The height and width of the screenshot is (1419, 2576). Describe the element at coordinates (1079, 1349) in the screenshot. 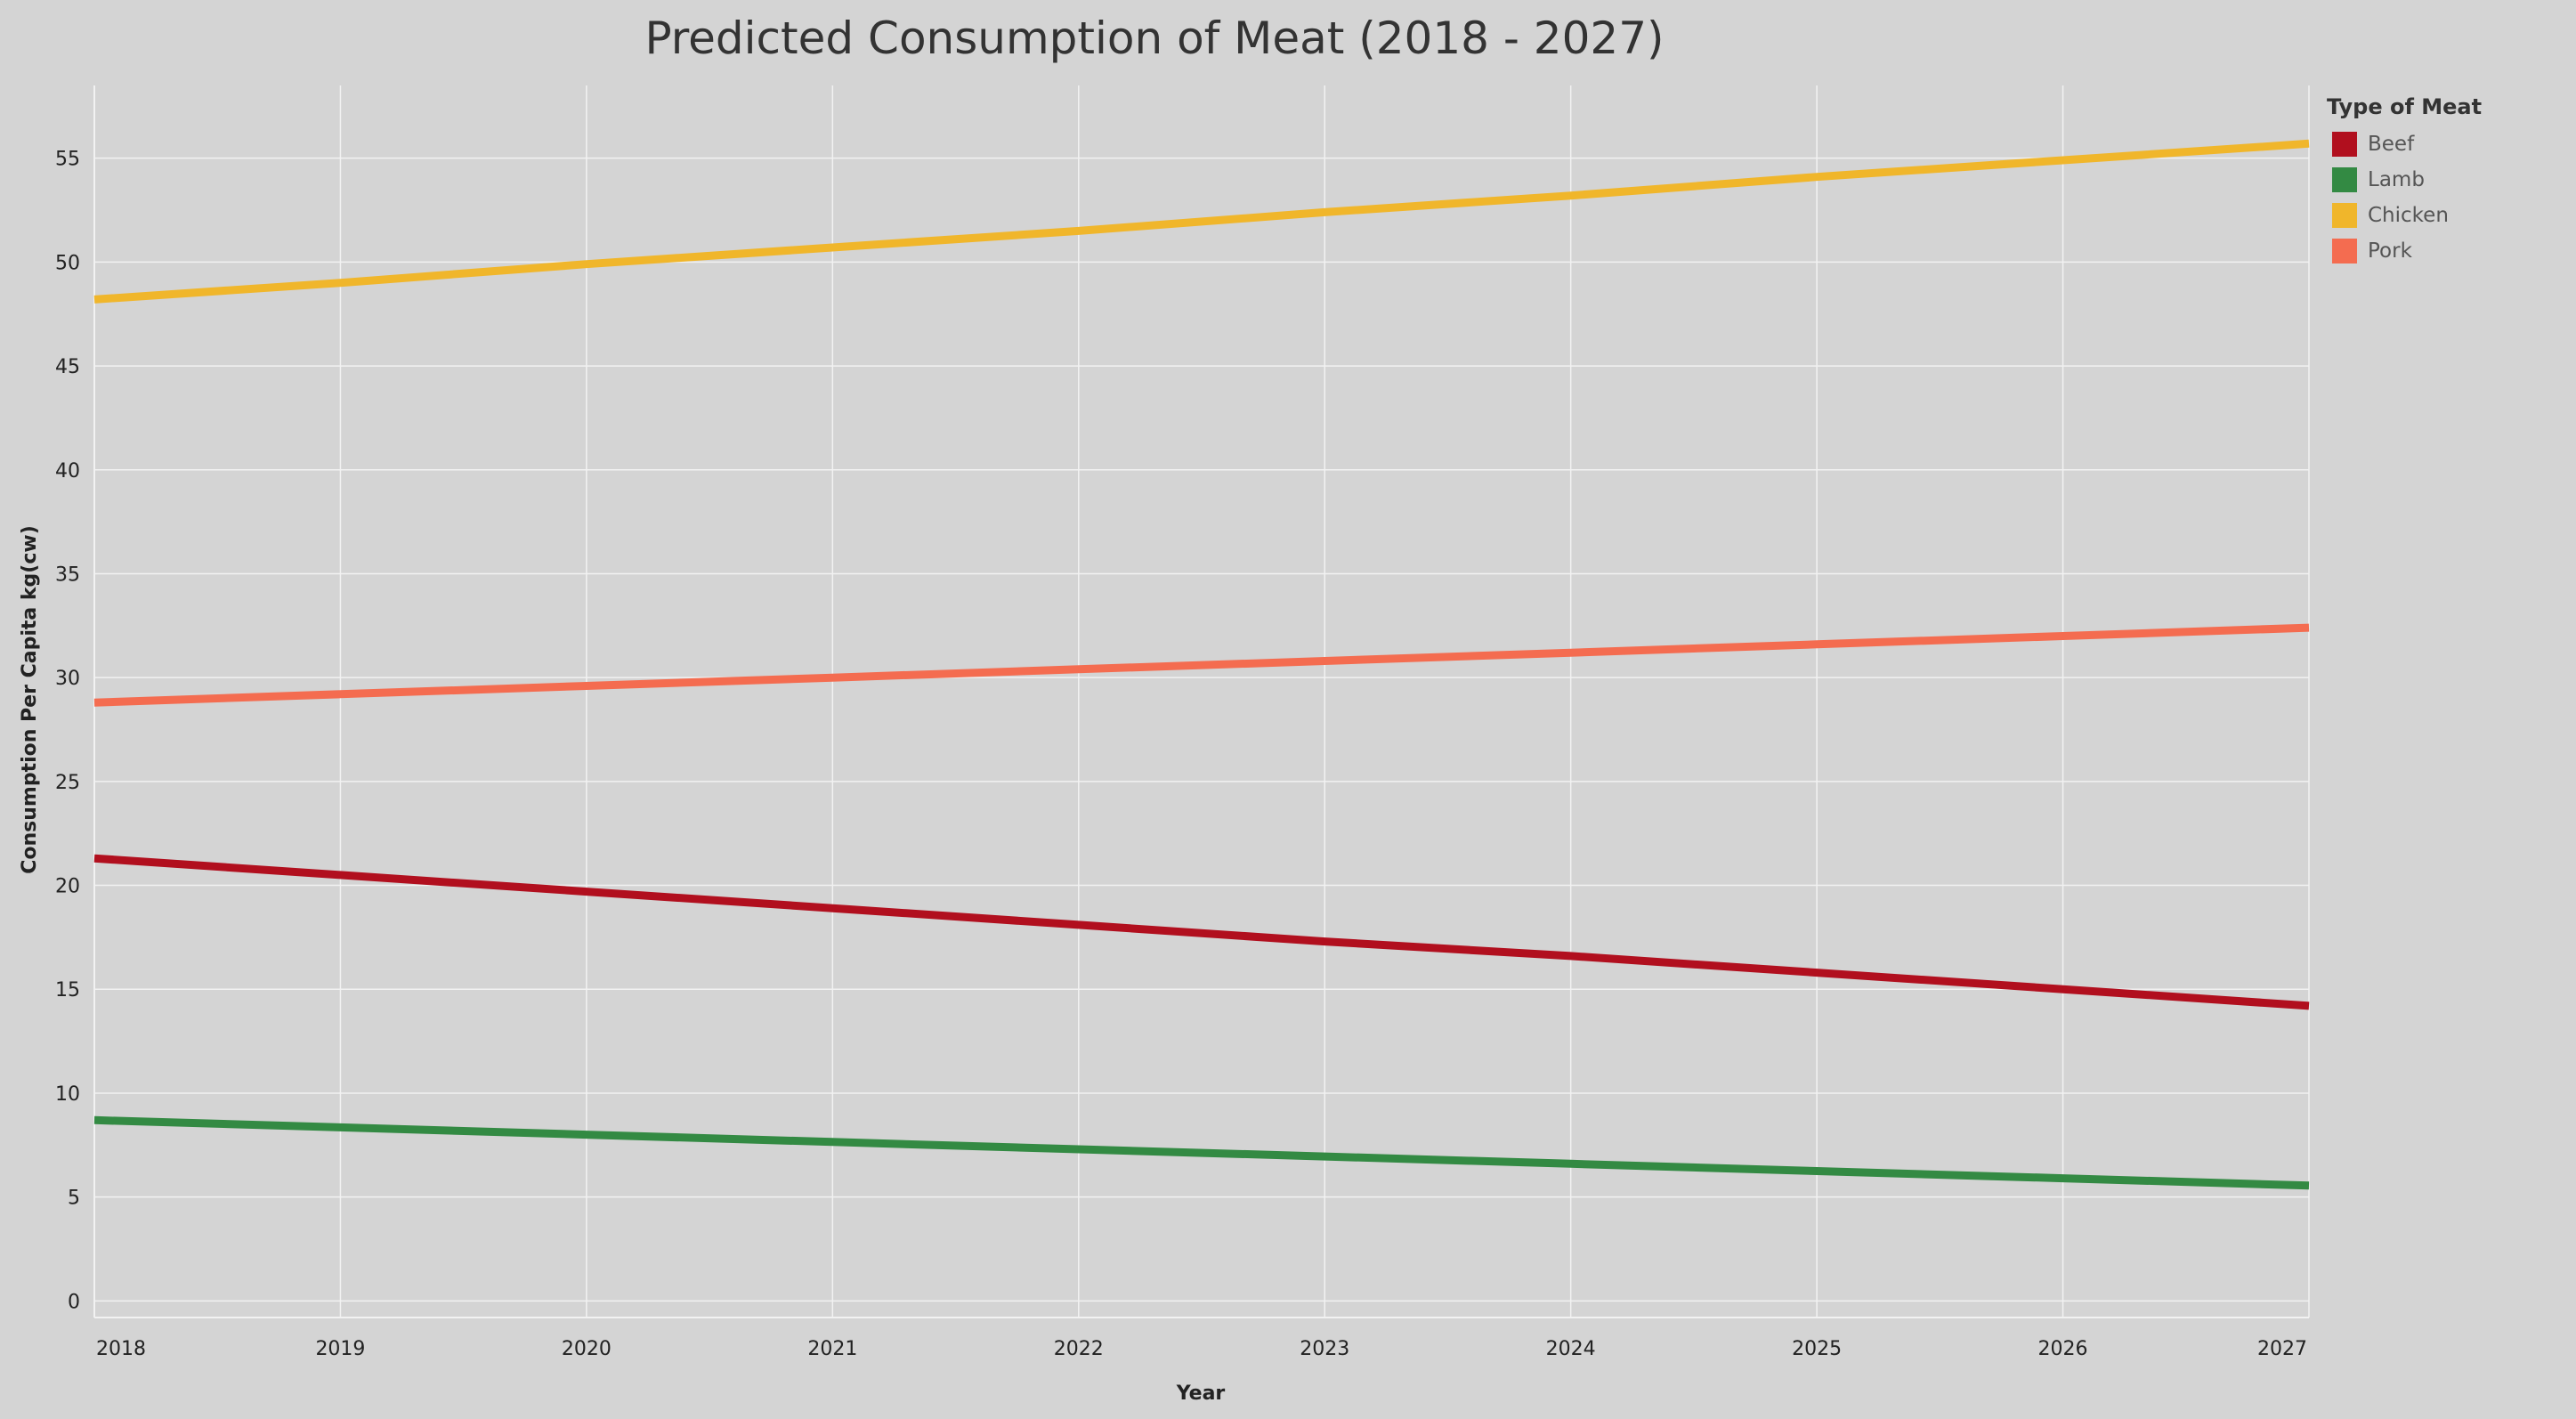

I see `x-tick-label: 2022` at that location.